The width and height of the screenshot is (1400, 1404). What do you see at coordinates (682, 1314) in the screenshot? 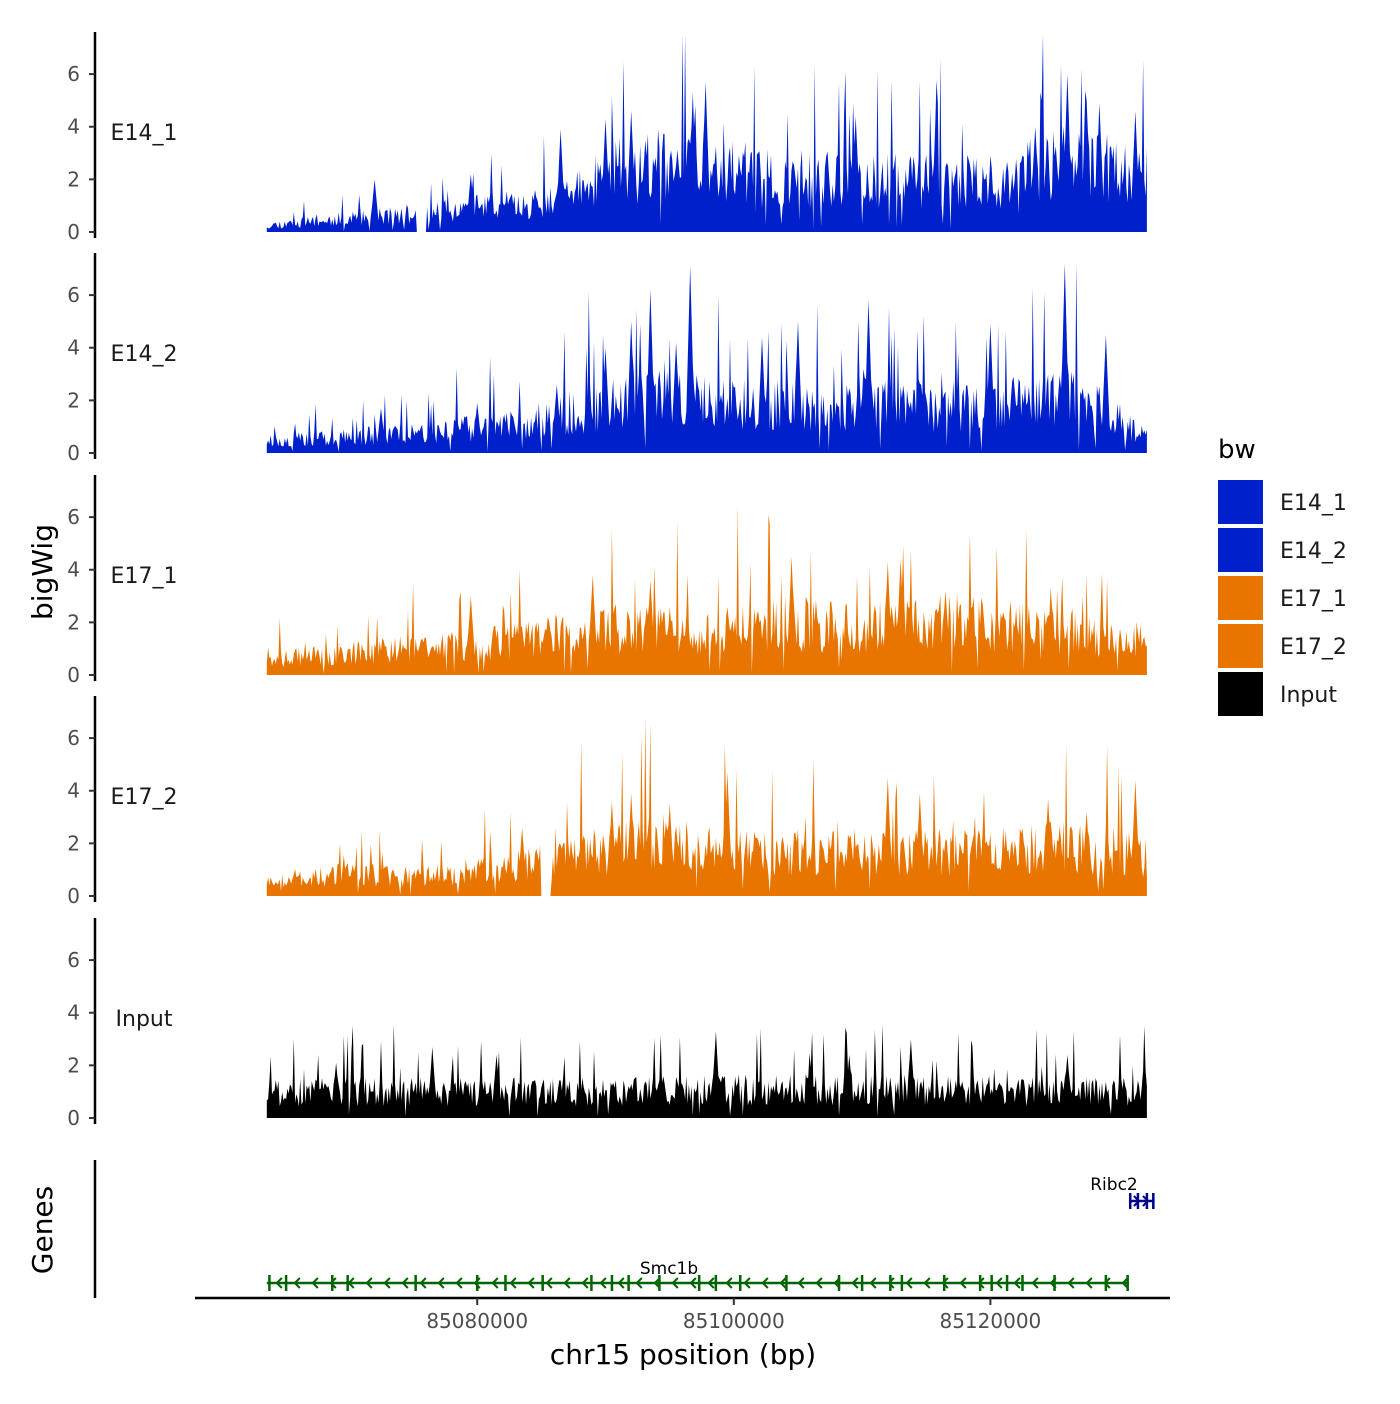
I see `x-axis: 85080000 85100000 85120000` at bounding box center [682, 1314].